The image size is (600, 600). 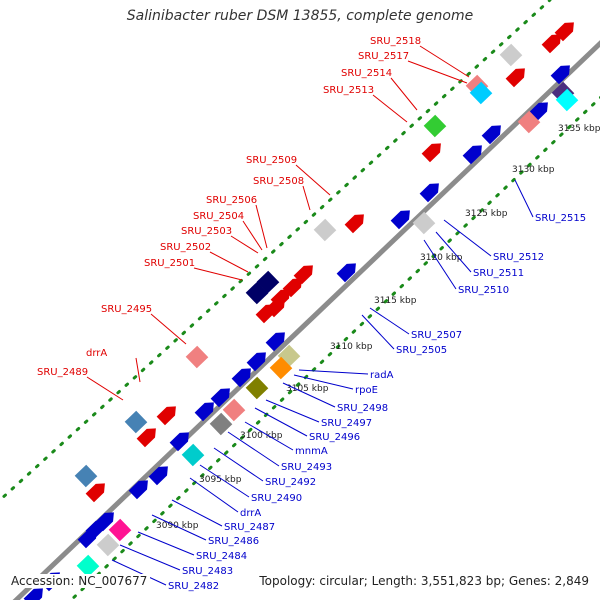 What do you see at coordinates (261, 436) in the screenshot?
I see `tick-label: 3100 kbp` at bounding box center [261, 436].